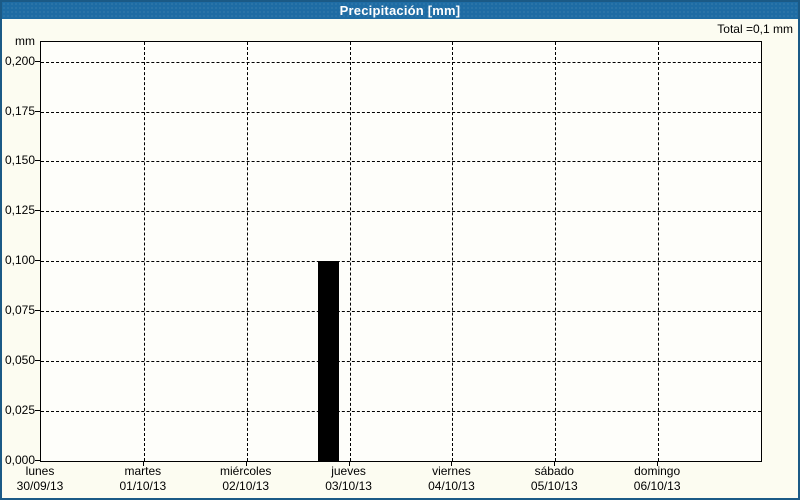 Image resolution: width=800 pixels, height=500 pixels. I want to click on day-date-label: 02/10/13, so click(246, 486).